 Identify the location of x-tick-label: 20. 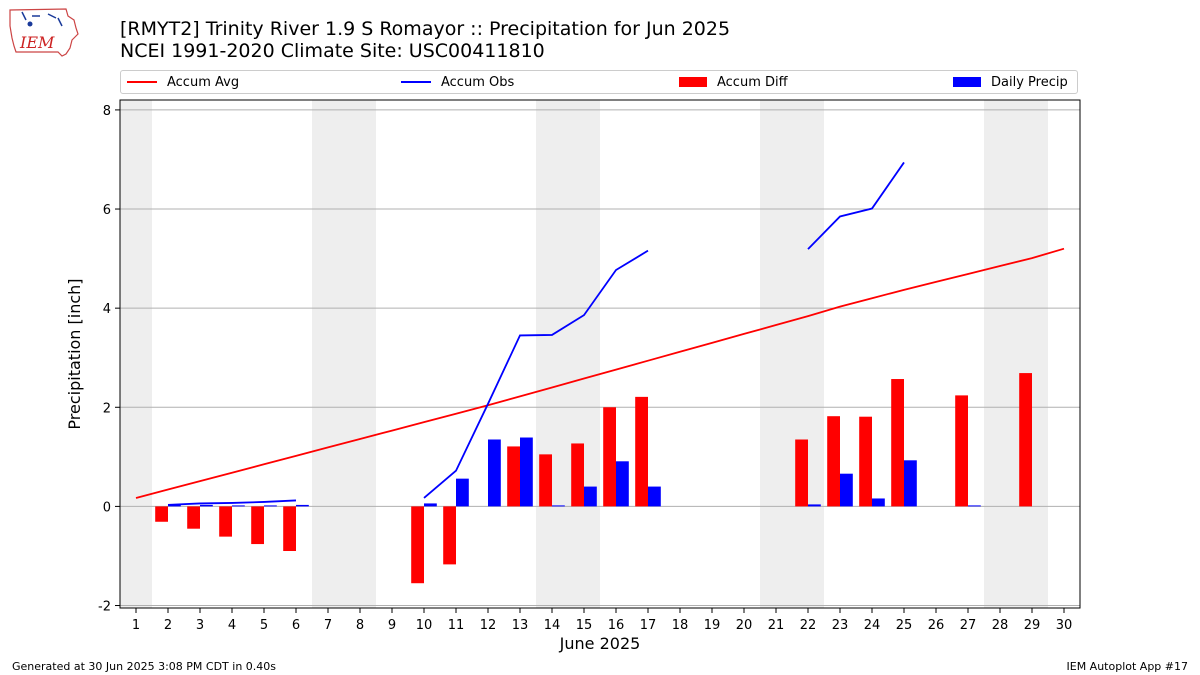
(744, 625).